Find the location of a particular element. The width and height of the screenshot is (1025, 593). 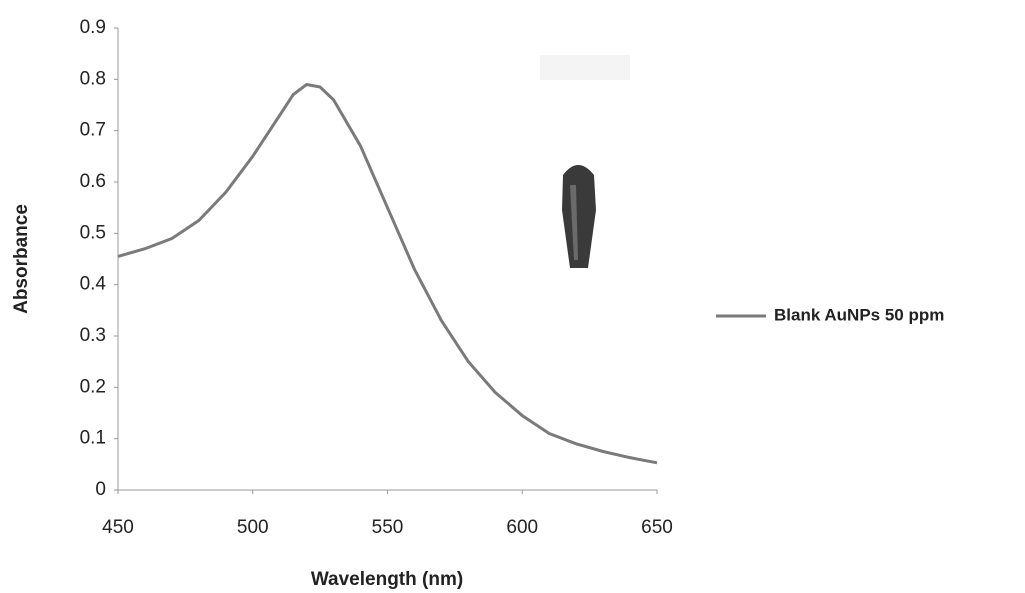

y-tick-label: 0 is located at coordinates (100, 489).